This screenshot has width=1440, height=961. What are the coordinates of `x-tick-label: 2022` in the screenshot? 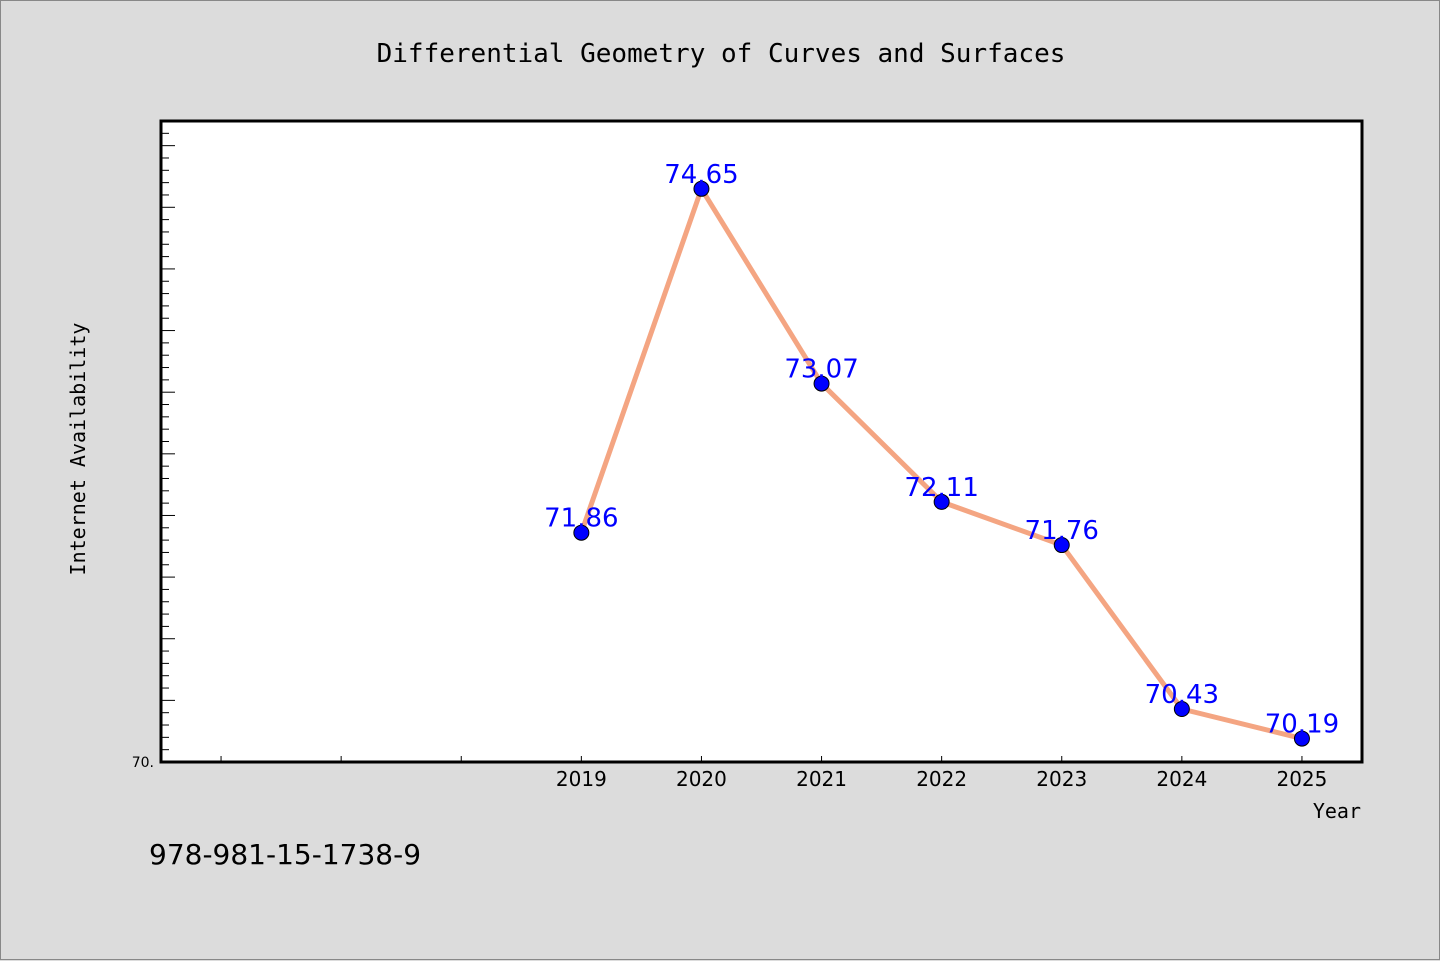 It's located at (941, 779).